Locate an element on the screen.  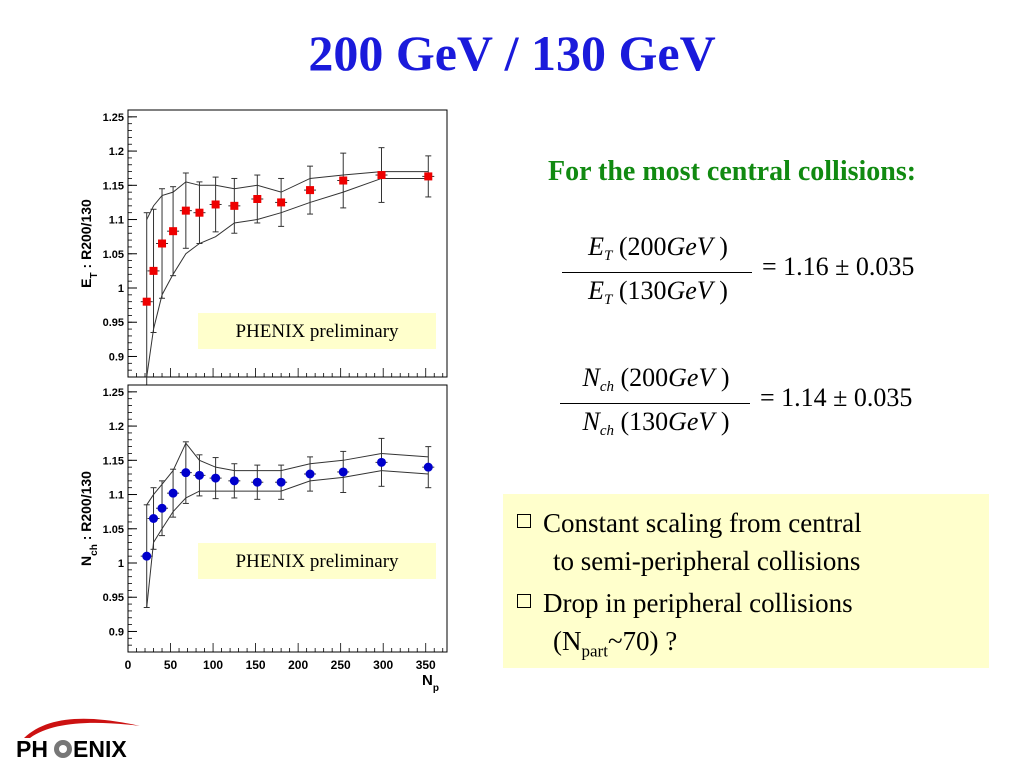
y-axis-label: ET : R200/130 is located at coordinates (89, 243).